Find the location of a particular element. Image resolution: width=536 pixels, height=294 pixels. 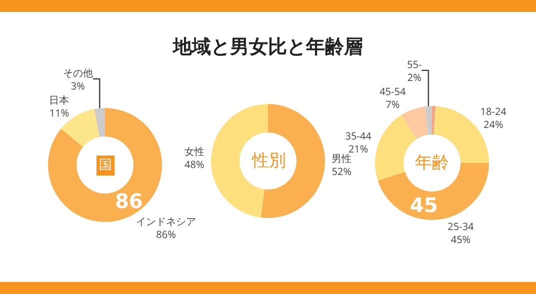

slice-label: 25-34 is located at coordinates (461, 225).